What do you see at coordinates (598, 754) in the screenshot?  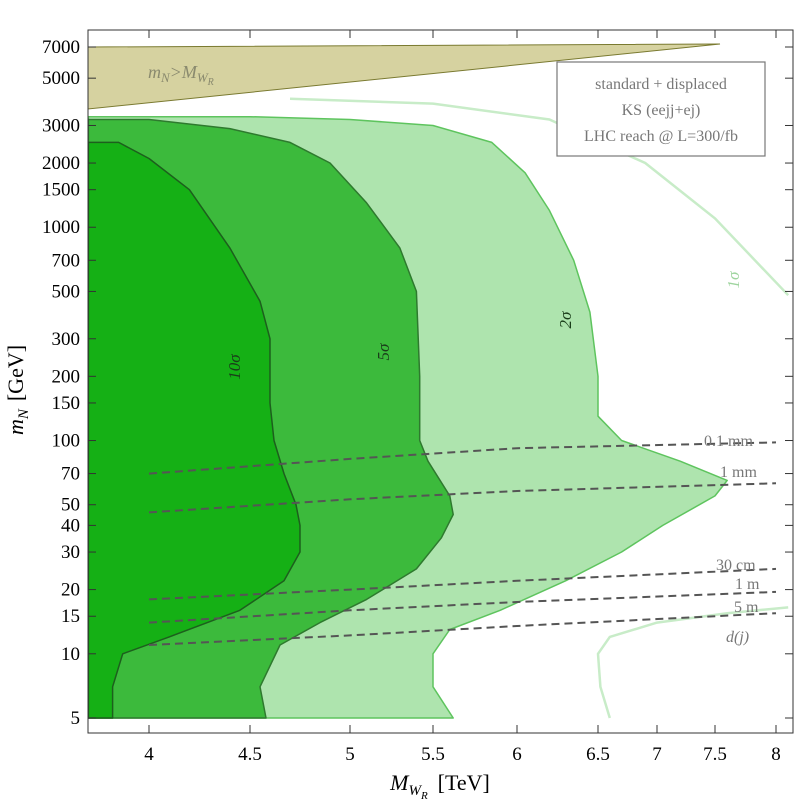 I see `x-tick-label: 6.5` at bounding box center [598, 754].